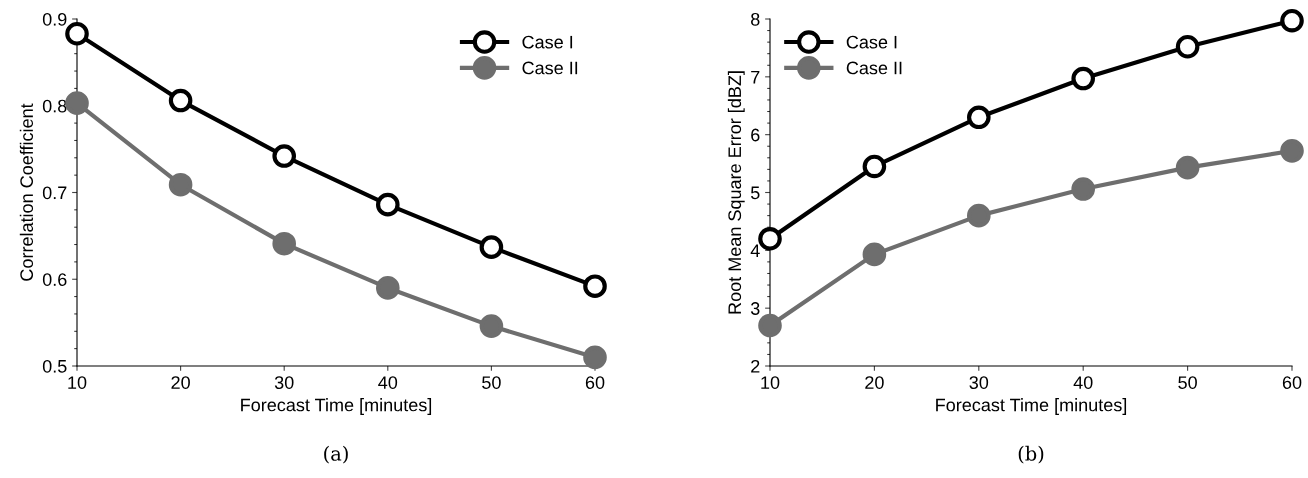 This screenshot has height=478, width=1308. I want to click on y-tick-label: 0.6, so click(54, 279).